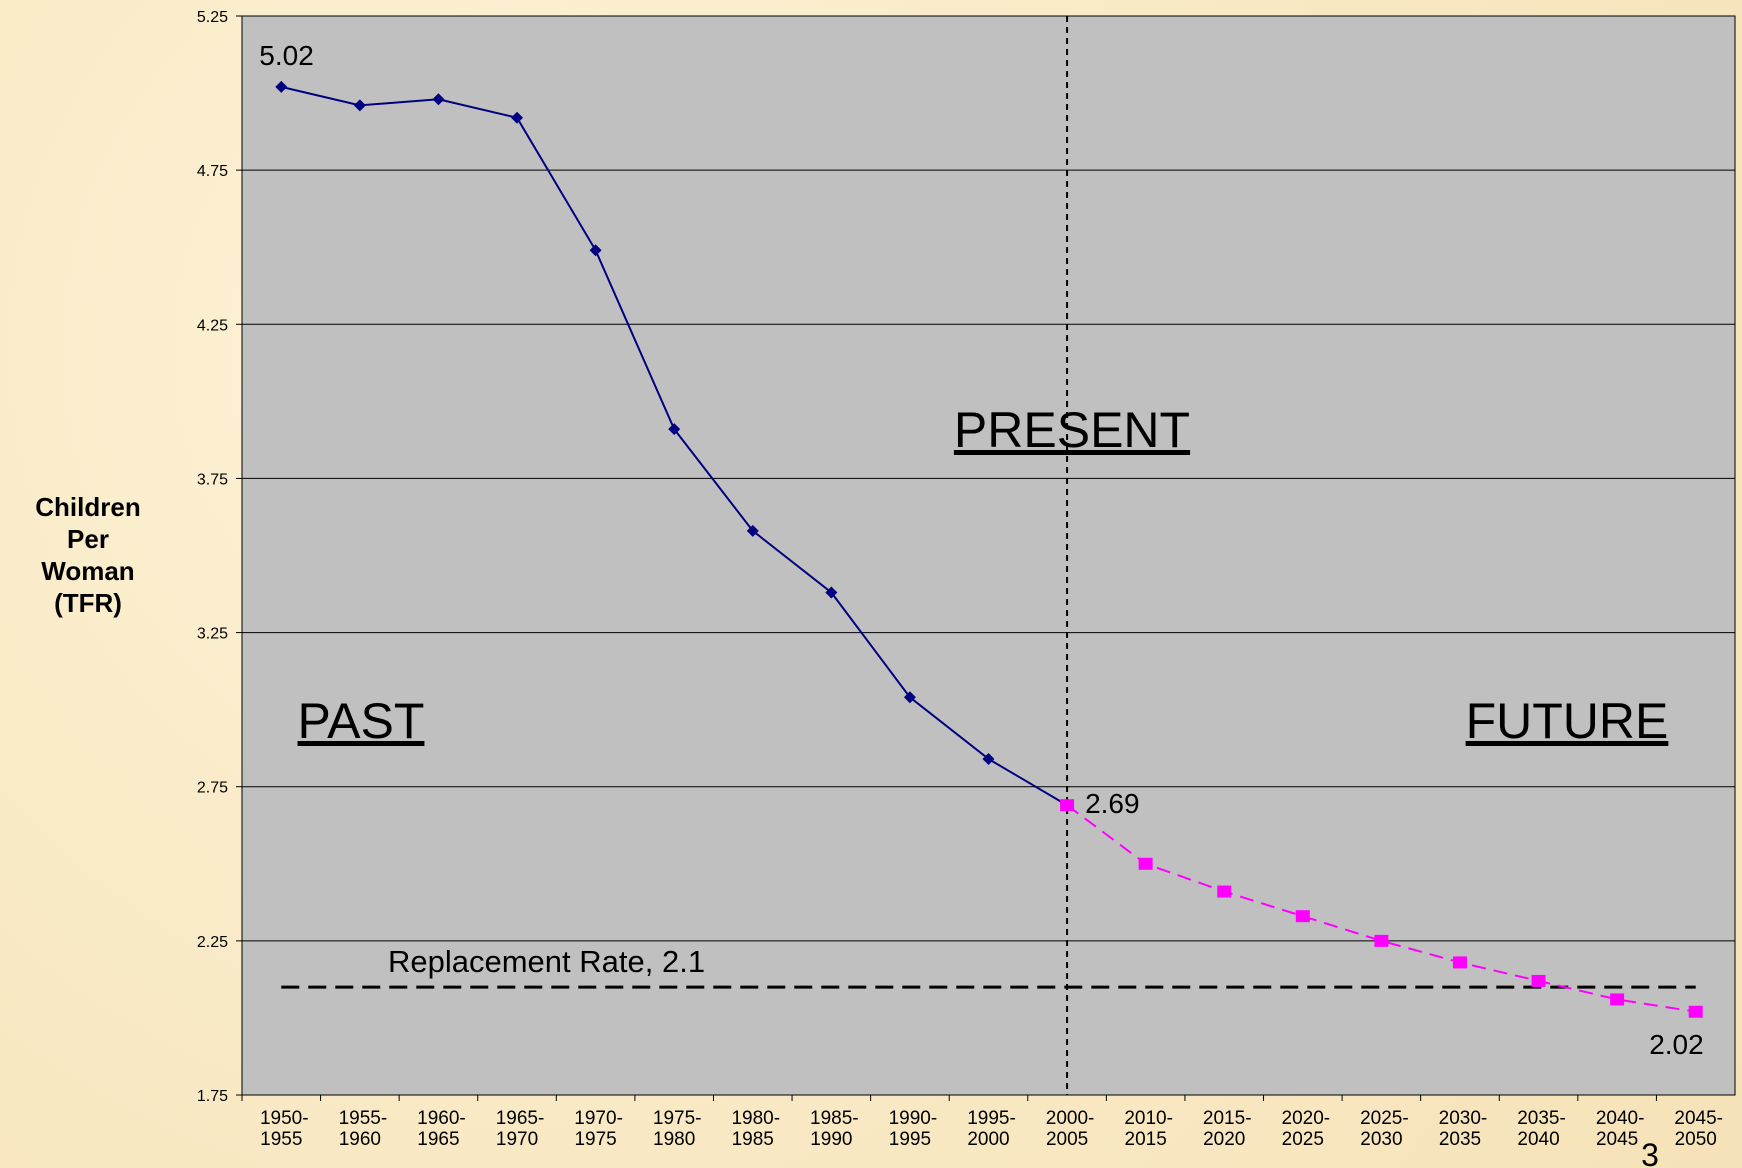 This screenshot has height=1168, width=1742. Describe the element at coordinates (212, 479) in the screenshot. I see `y-tick-label: 3.75` at that location.